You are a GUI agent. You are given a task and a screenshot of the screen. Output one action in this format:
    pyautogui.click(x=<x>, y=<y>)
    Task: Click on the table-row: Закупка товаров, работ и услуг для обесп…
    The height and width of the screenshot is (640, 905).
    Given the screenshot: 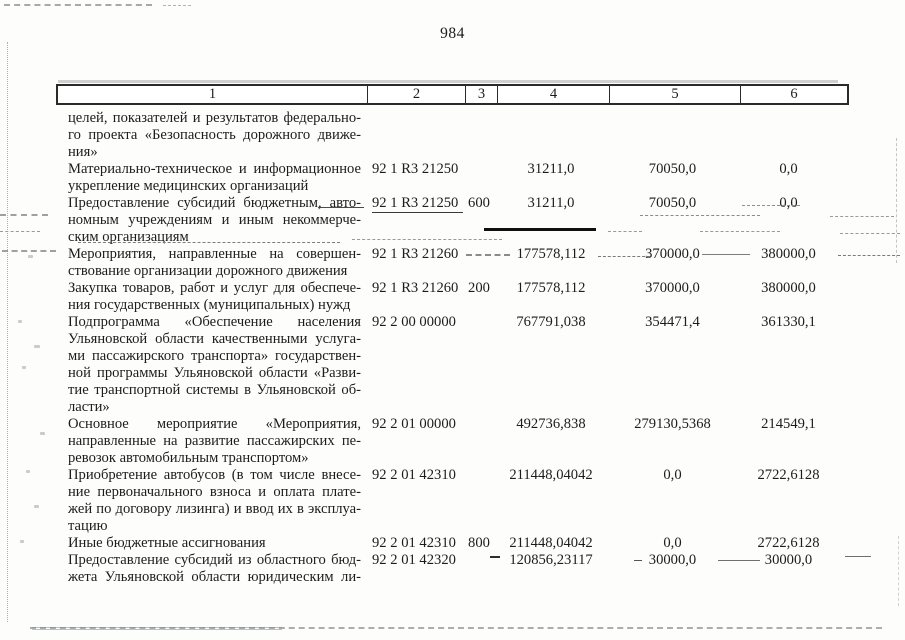 What is the action you would take?
    pyautogui.click(x=452, y=297)
    